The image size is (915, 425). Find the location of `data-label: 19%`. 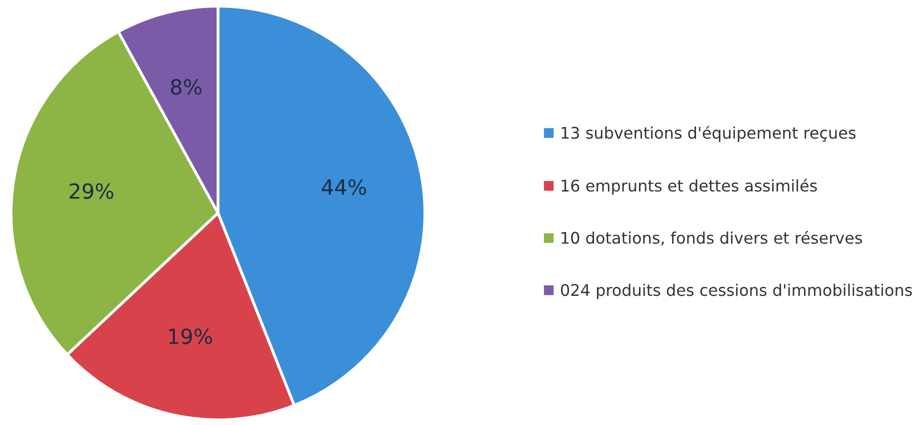

data-label: 19% is located at coordinates (190, 336).